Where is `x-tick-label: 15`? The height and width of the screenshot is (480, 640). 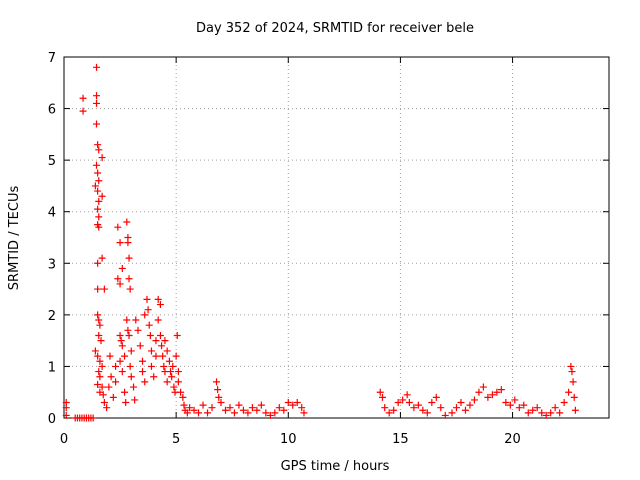
x-tick-label: 15 is located at coordinates (400, 439).